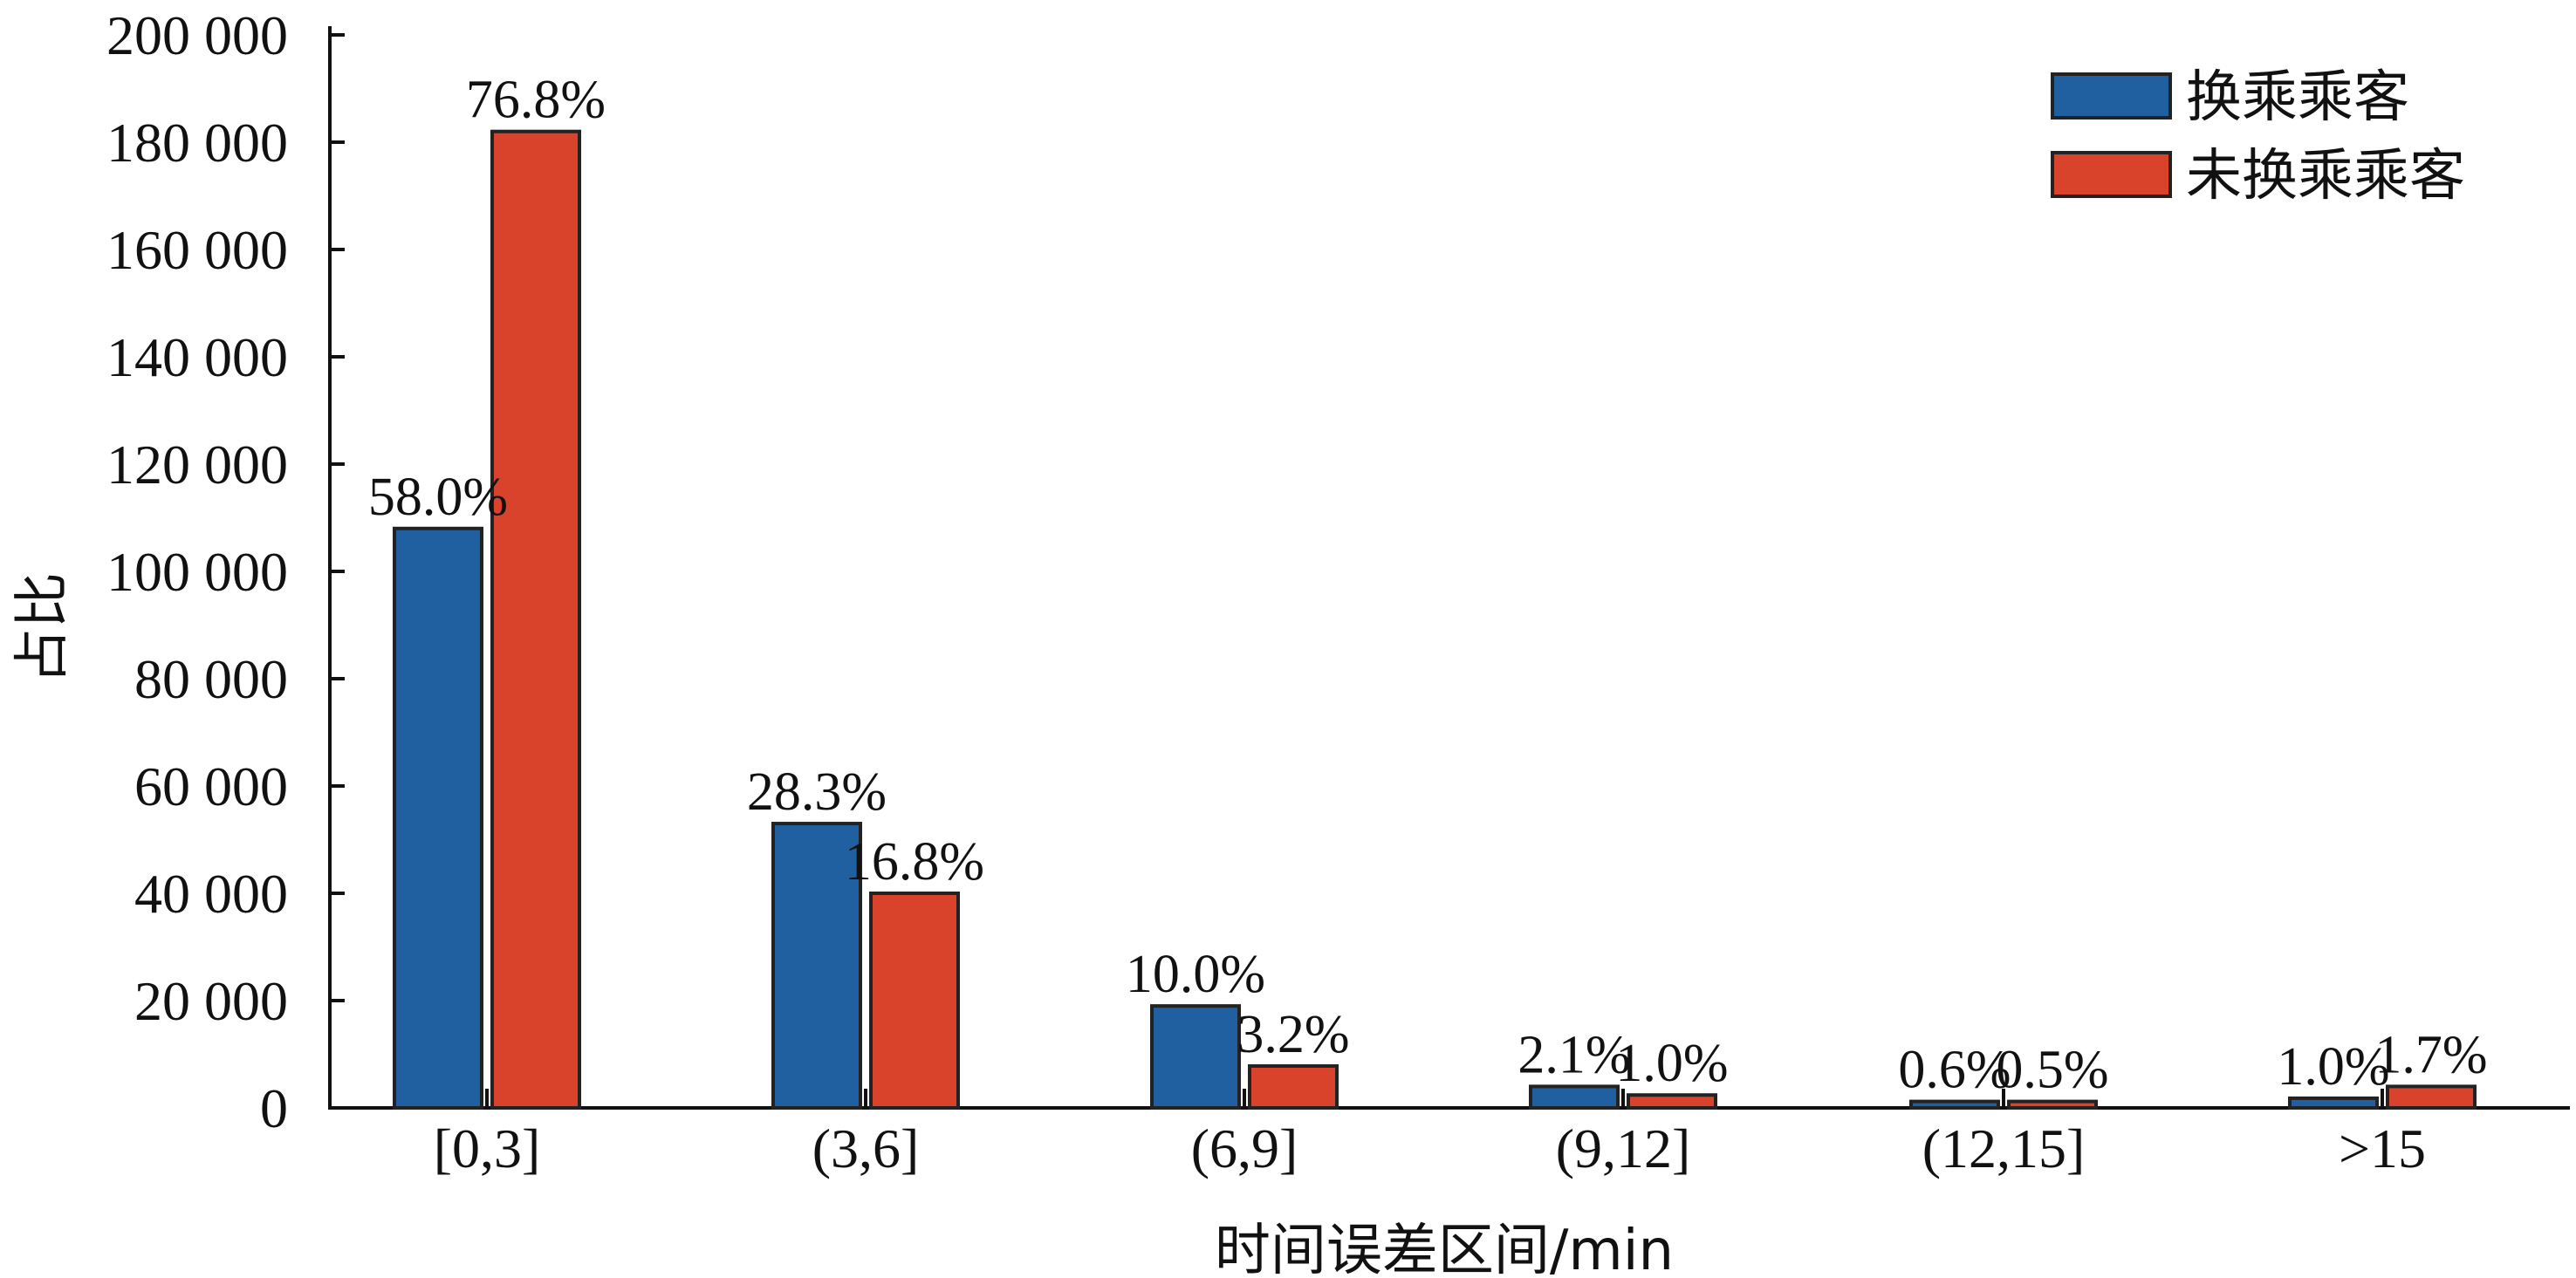 This screenshot has height=1278, width=2576. Describe the element at coordinates (1574, 1054) in the screenshot. I see `data-label-transfer: 2.1%` at that location.